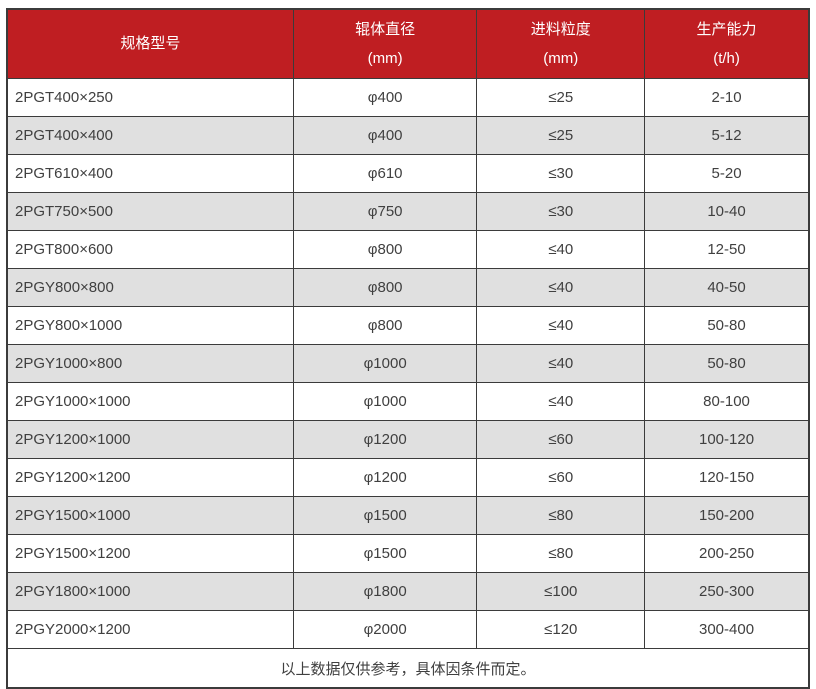 This screenshot has height=689, width=816. Describe the element at coordinates (150, 135) in the screenshot. I see `table-cell: 2PGT400×400` at that location.